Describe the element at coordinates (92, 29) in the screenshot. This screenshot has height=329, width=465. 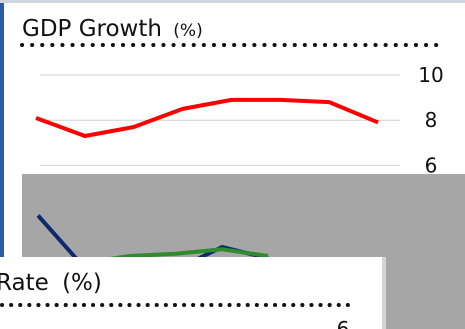
I see `gdp-chart-title-text: GDP Growth` at that location.